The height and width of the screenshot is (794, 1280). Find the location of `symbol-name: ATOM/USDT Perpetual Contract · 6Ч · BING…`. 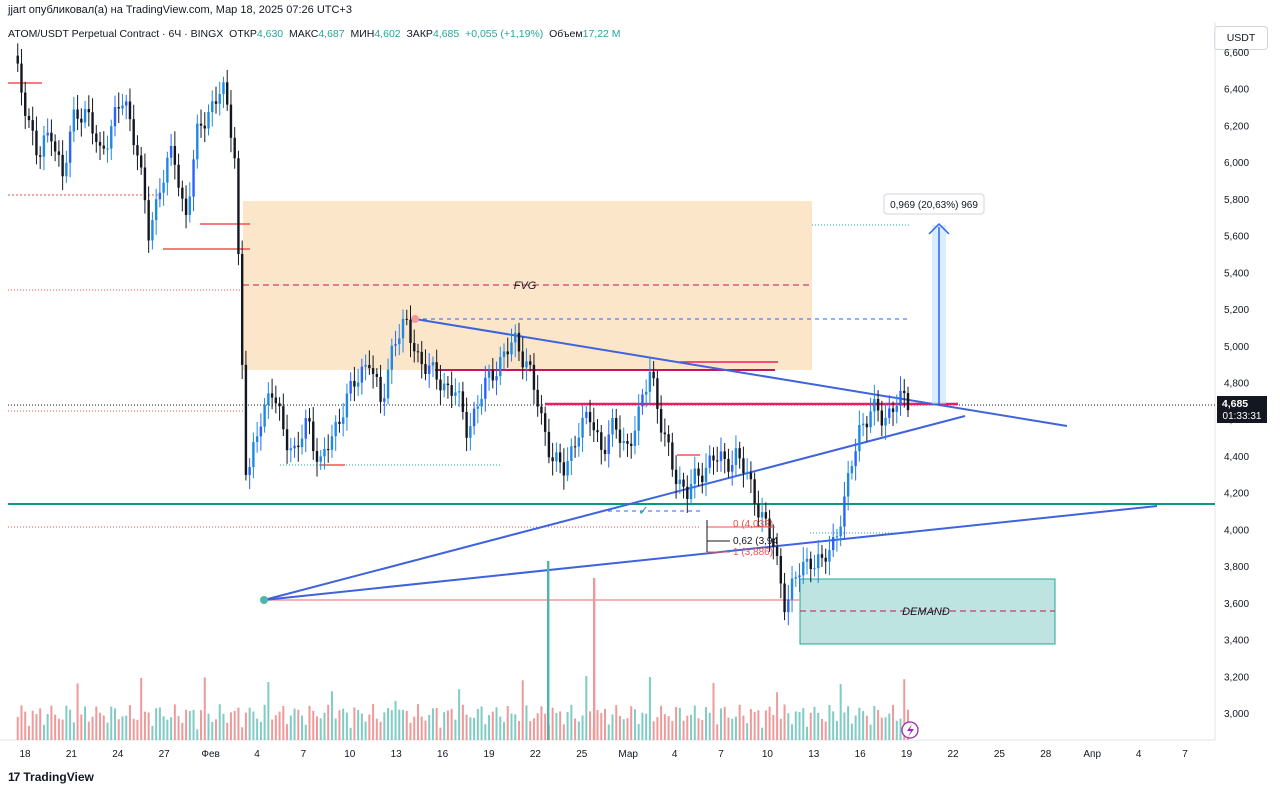

symbol-name: ATOM/USDT Perpetual Contract · 6Ч · BING… is located at coordinates (116, 34).